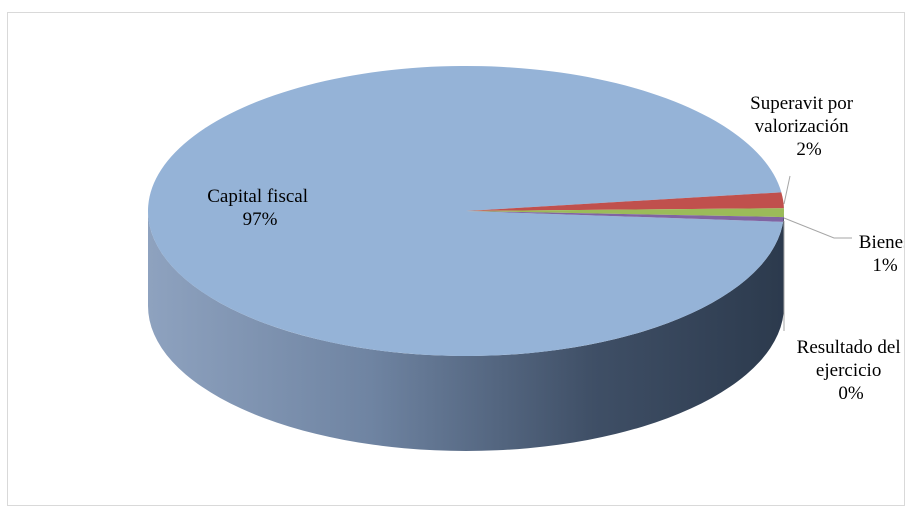 Image resolution: width=912 pixels, height=512 pixels. What do you see at coordinates (260, 208) in the screenshot?
I see `label-capital-fiscal: Capital fiscal 97%` at bounding box center [260, 208].